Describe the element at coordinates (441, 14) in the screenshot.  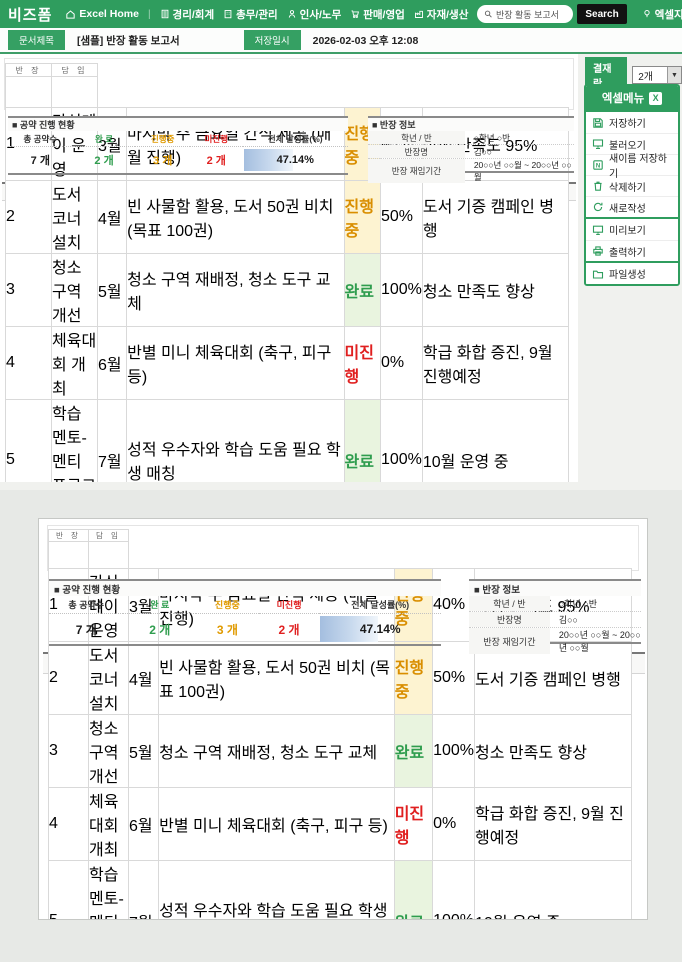
I see `nav-menu-materials: 자재/생산` at that location.